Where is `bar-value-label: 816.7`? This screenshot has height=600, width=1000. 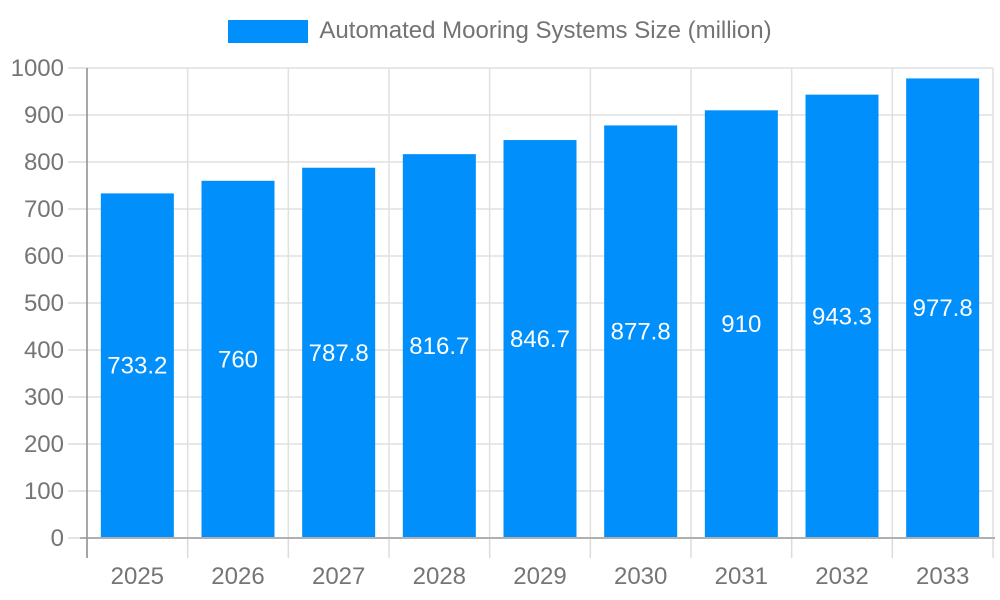 bar-value-label: 816.7 is located at coordinates (439, 346).